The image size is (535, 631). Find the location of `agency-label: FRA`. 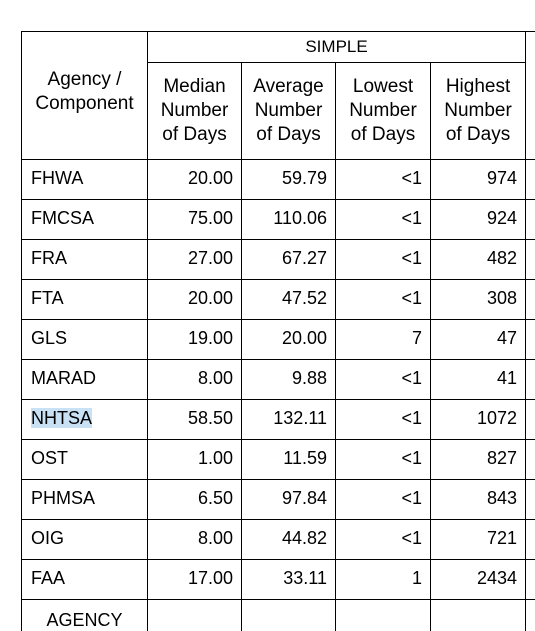

agency-label: FRA is located at coordinates (49, 258).